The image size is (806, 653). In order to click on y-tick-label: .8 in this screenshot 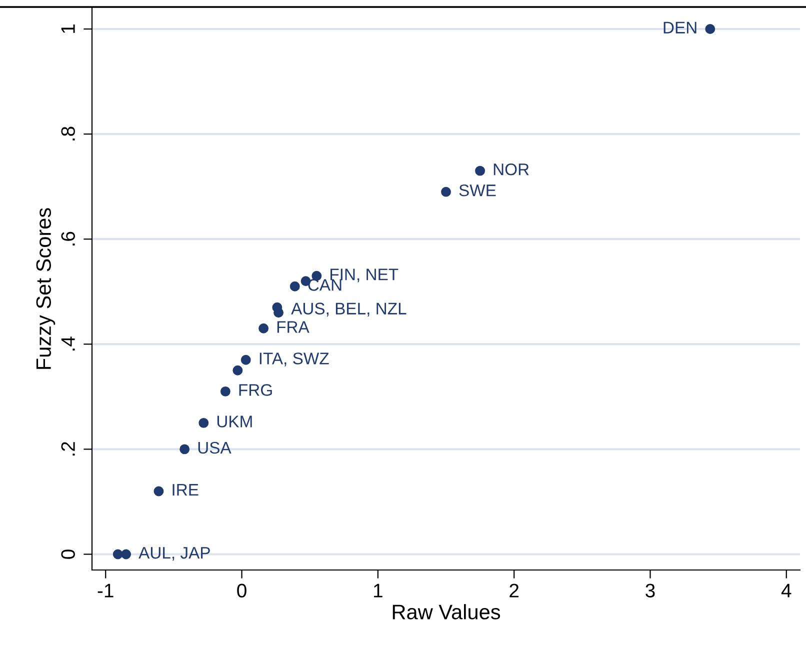, I will do `click(68, 133)`.